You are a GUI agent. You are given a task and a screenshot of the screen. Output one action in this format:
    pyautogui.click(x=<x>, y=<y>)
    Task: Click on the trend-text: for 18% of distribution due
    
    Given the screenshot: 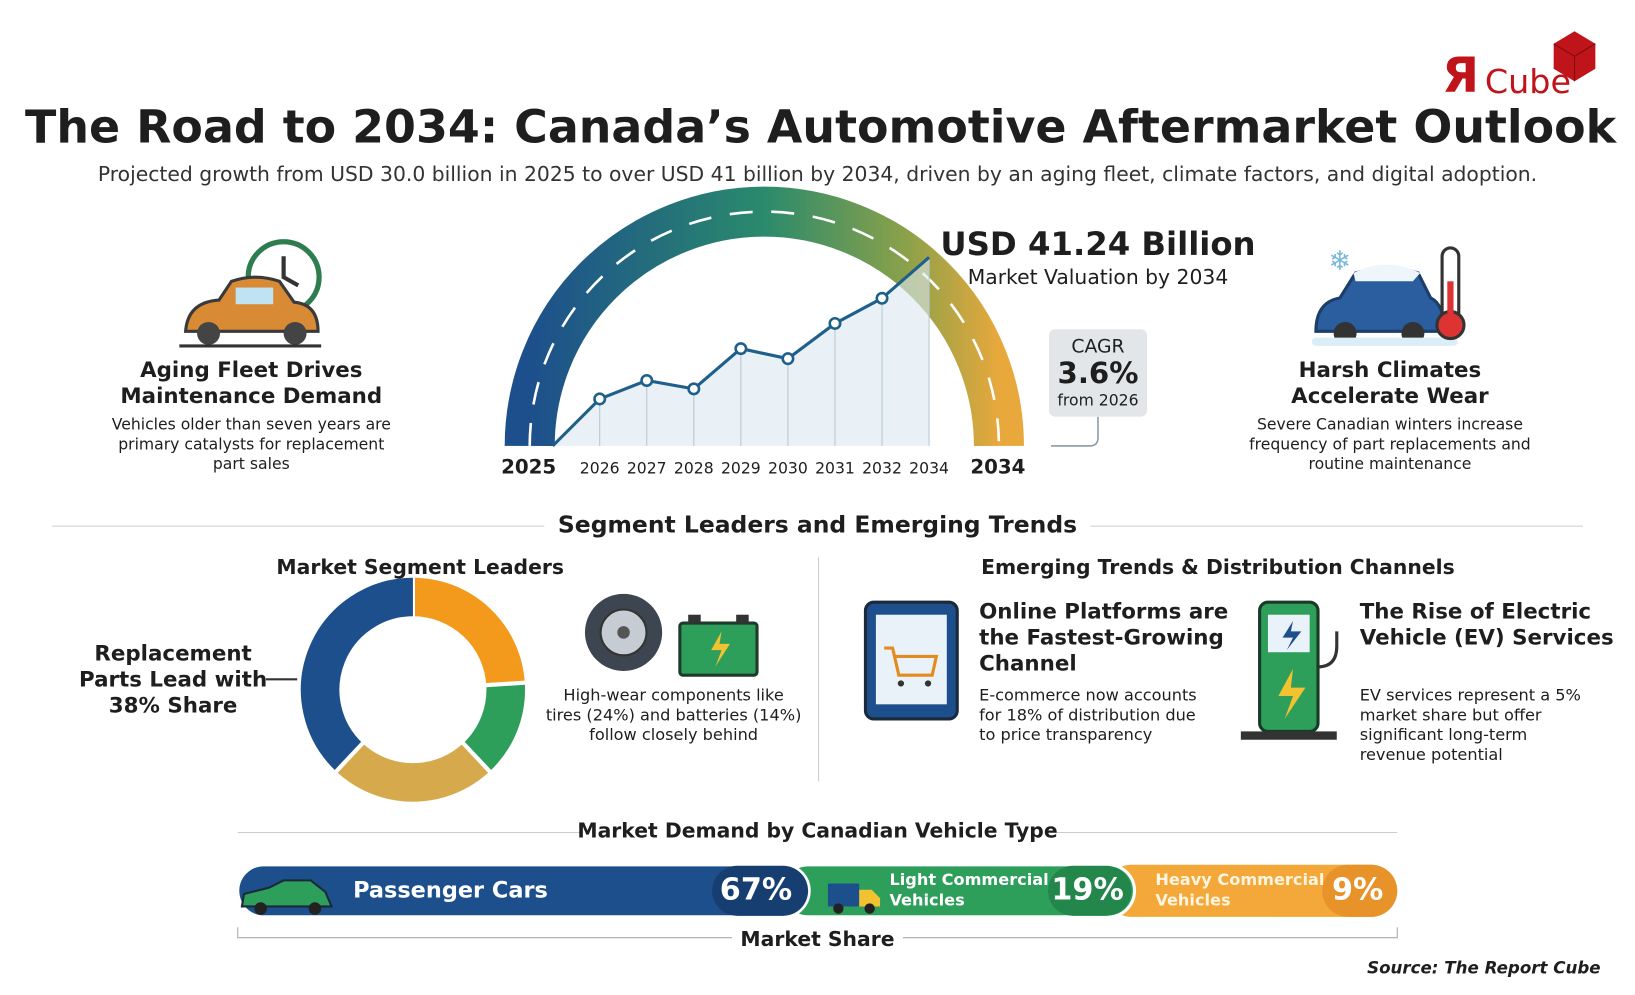 What is the action you would take?
    pyautogui.click(x=1087, y=714)
    